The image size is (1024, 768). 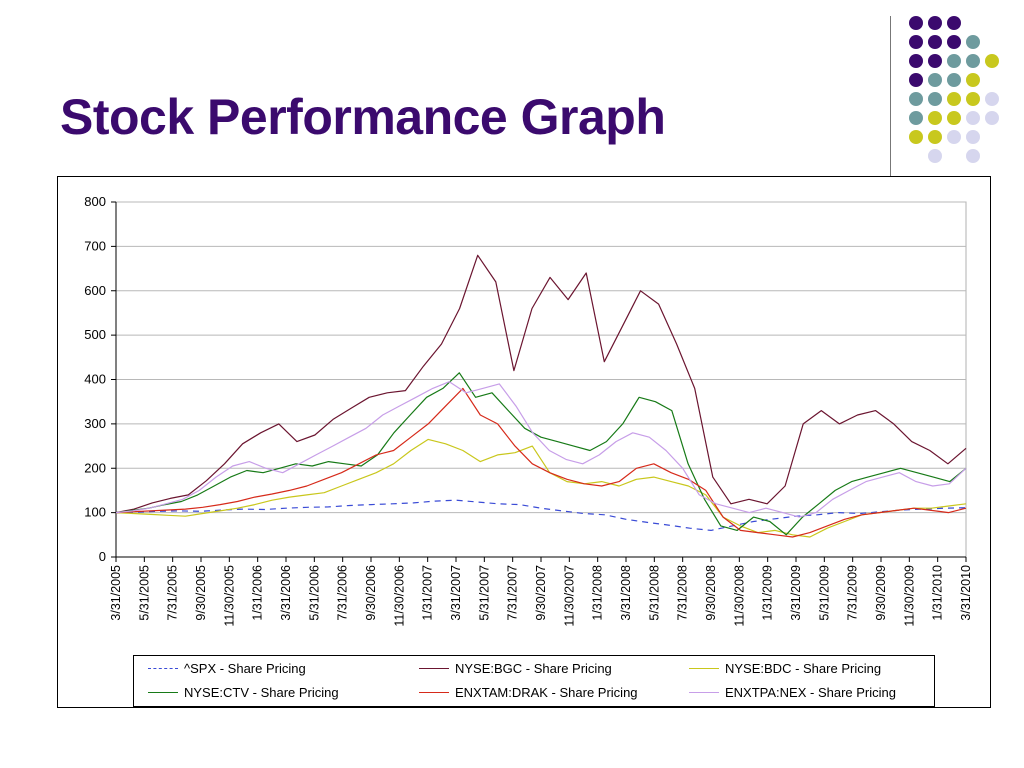 I want to click on decorative-dot-grid, so click(x=954, y=89).